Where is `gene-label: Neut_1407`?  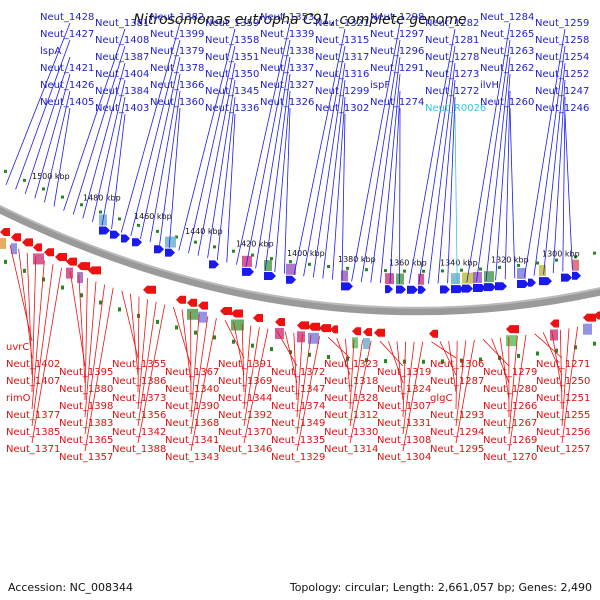
gene-label: Neut_1407 is located at coordinates (33, 381).